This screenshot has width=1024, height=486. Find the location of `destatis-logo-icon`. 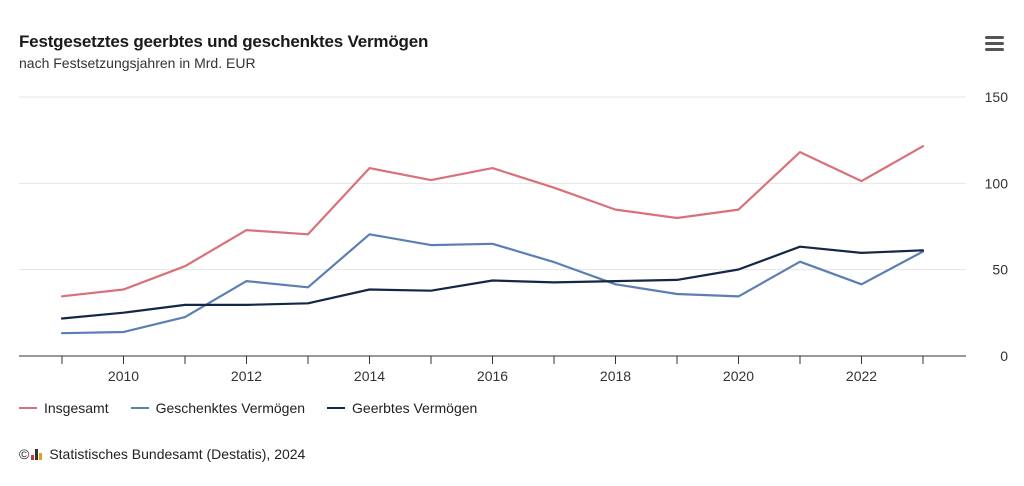

destatis-logo-icon is located at coordinates (38, 454).